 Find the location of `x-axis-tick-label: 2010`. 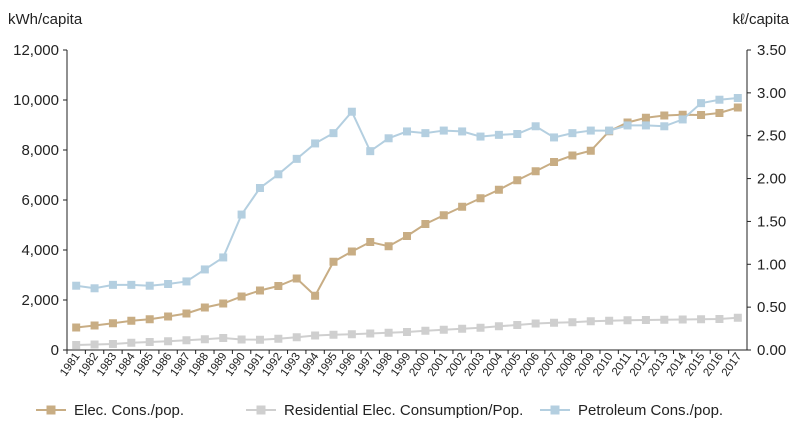

x-axis-tick-label: 2010 is located at coordinates (603, 365).